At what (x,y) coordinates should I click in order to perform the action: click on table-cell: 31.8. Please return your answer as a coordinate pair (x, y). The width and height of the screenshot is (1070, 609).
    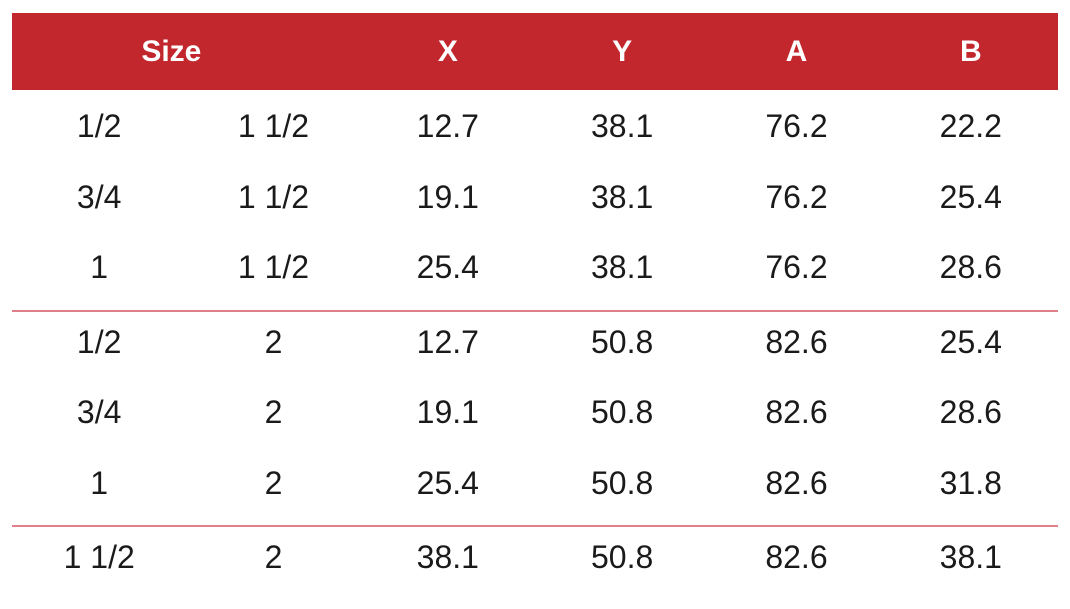
    Looking at the image, I should click on (970, 482).